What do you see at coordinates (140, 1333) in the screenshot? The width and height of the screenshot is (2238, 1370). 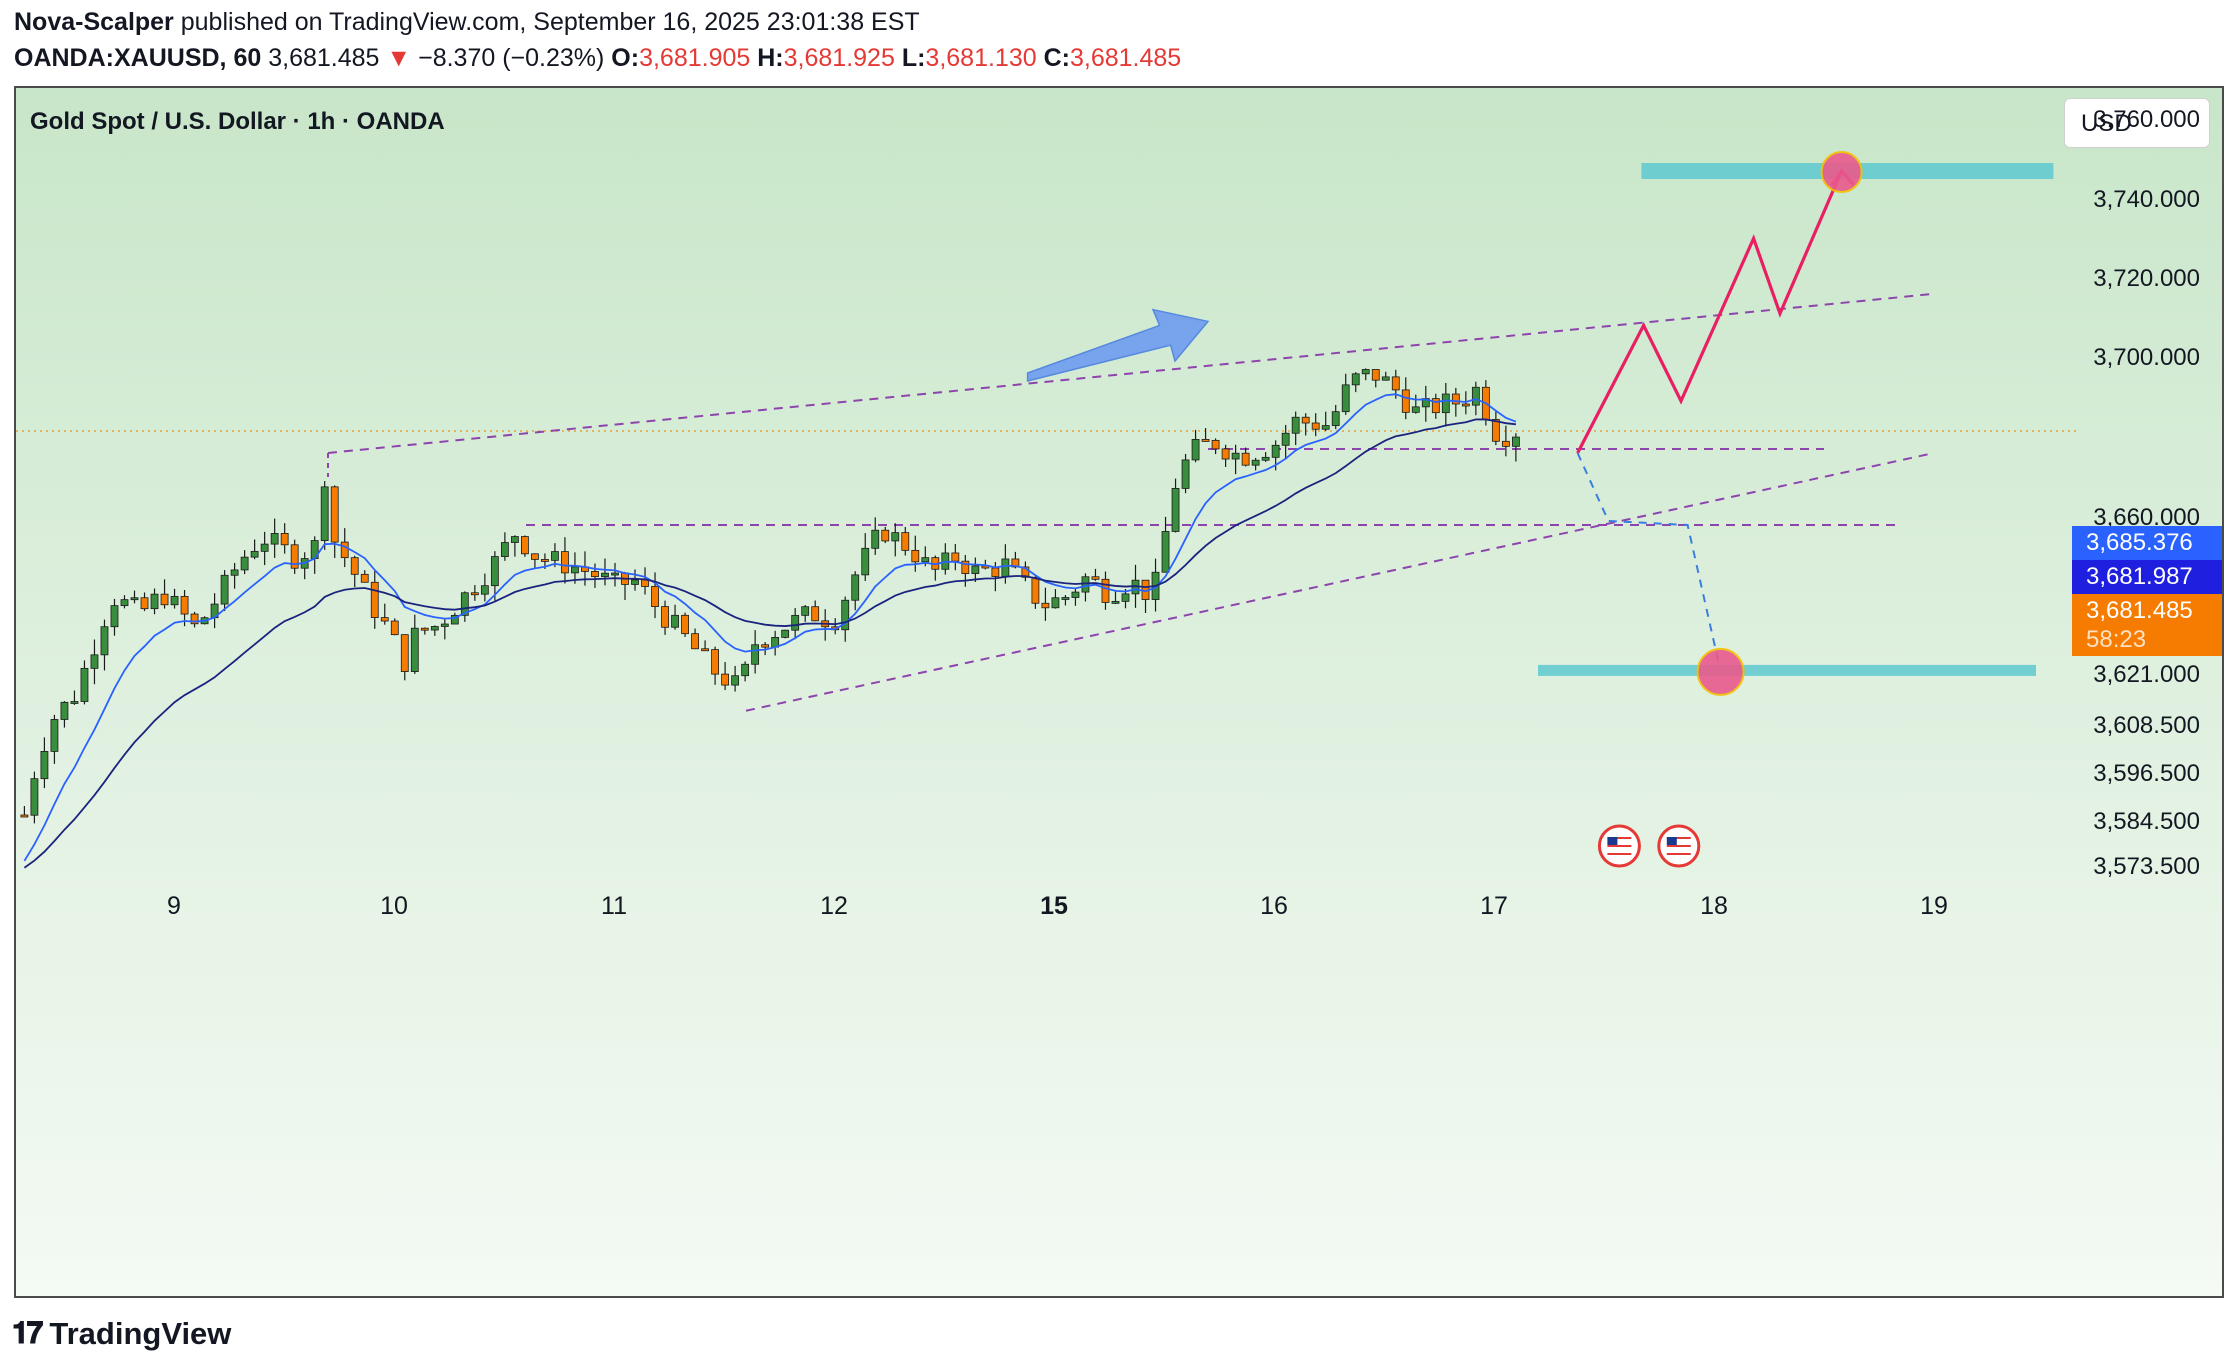 I see `brand-name: TradingView` at bounding box center [140, 1333].